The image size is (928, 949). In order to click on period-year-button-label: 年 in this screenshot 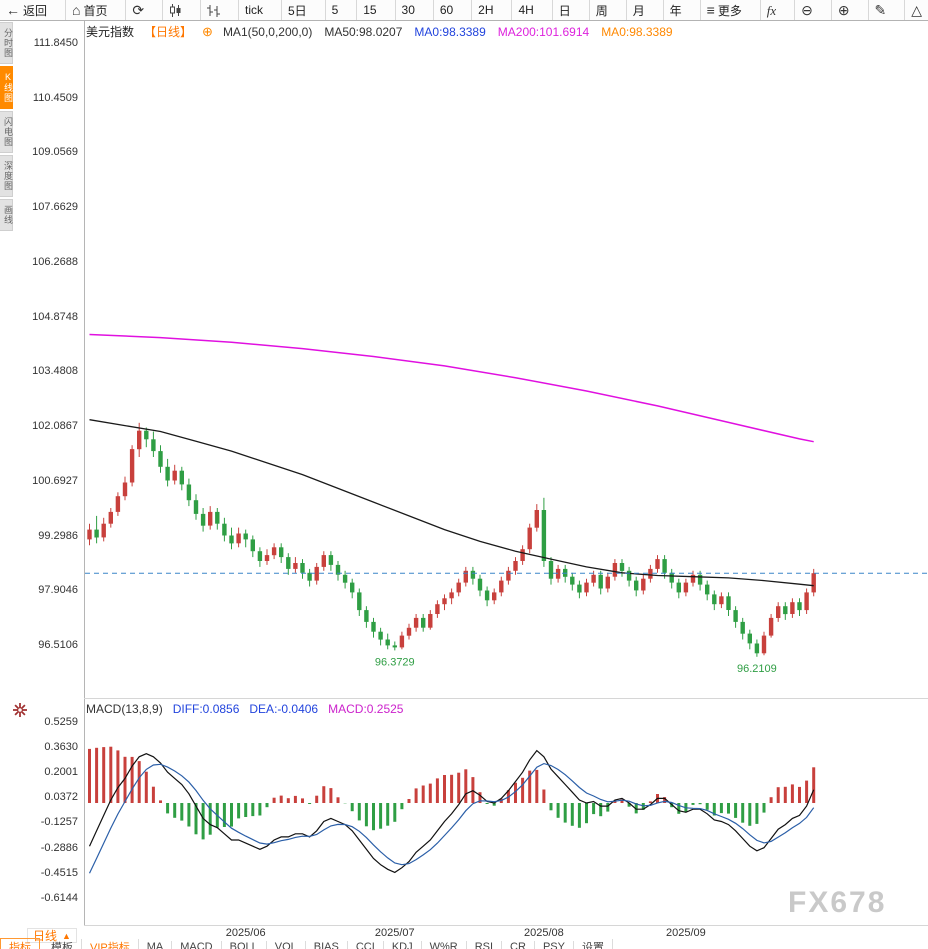, I will do `click(675, 10)`.